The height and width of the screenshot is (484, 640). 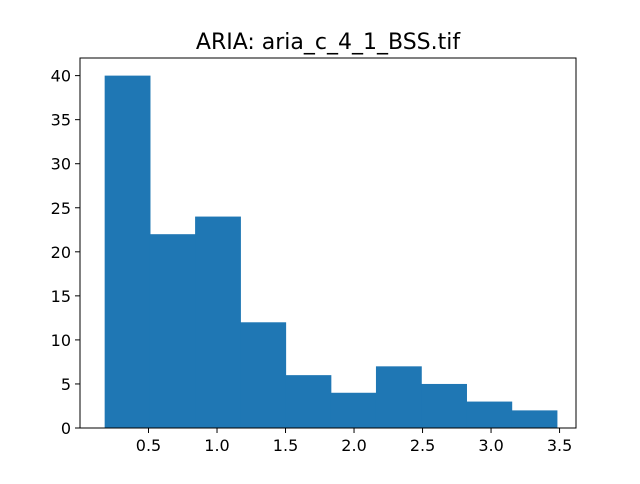 I want to click on x-axis: 0.5 1.0 1.5 2.0 2.5 3.0 3.5, so click(x=354, y=441).